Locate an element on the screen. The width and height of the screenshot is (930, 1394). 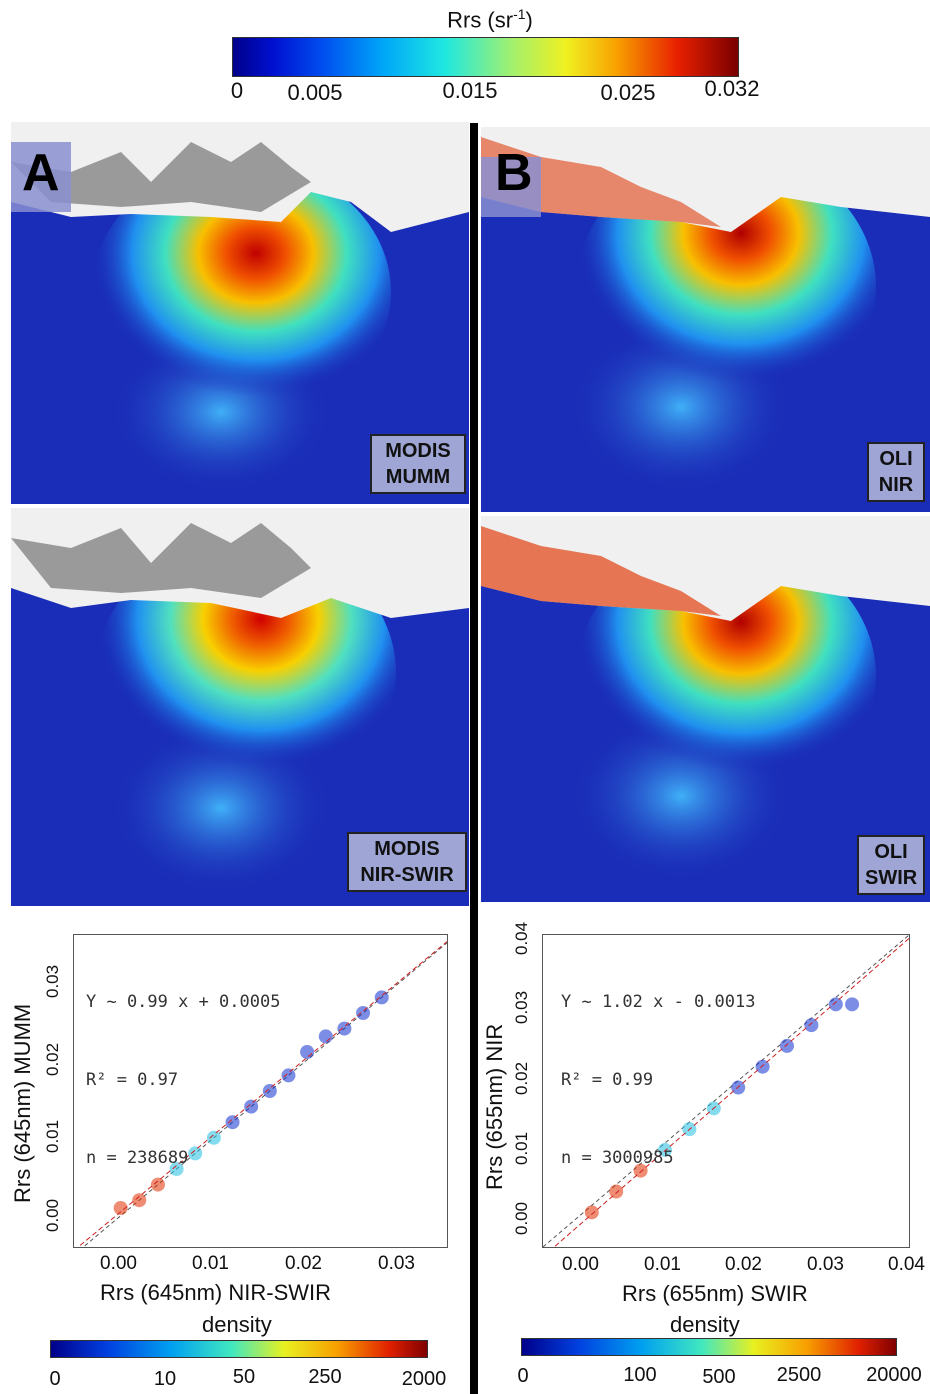
panel-divider is located at coordinates (474, 758).